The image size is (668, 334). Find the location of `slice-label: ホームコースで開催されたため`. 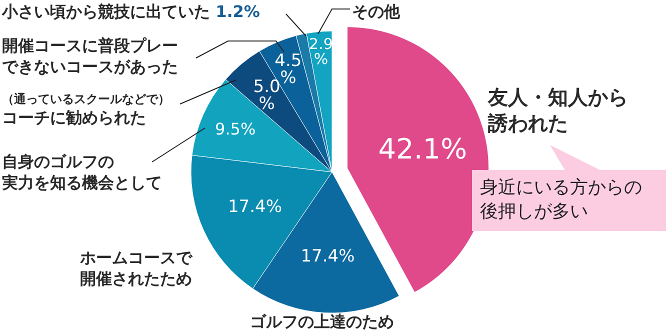

slice-label: ホームコースで開催されたため is located at coordinates (136, 269).